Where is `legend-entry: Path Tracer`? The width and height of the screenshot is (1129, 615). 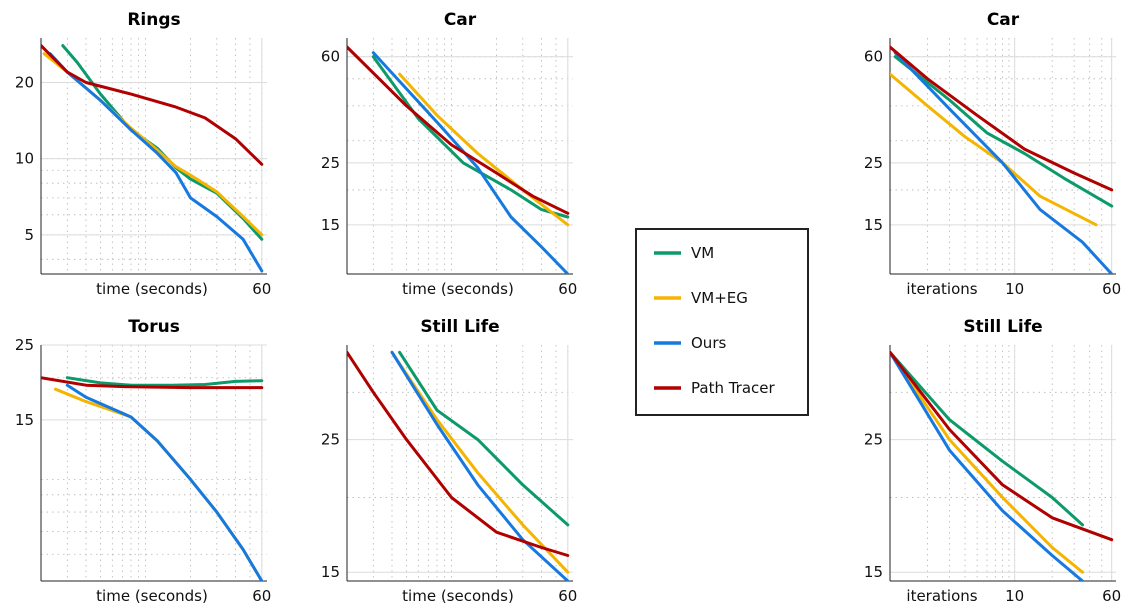 legend-entry: Path Tracer is located at coordinates (715, 388).